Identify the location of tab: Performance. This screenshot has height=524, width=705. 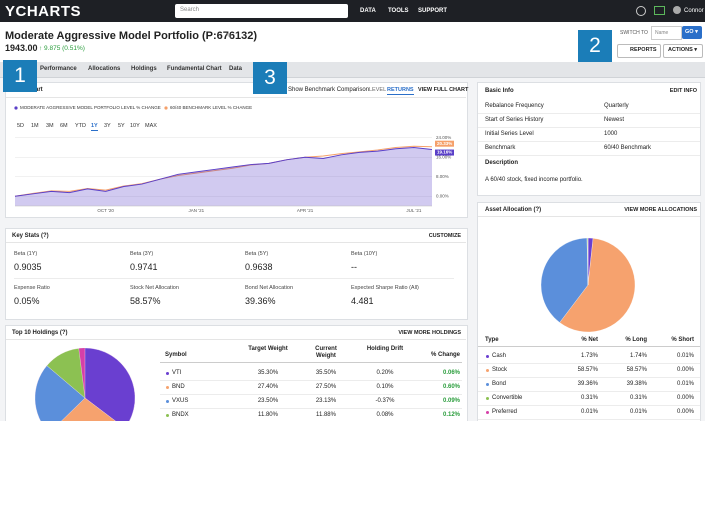
(58, 69).